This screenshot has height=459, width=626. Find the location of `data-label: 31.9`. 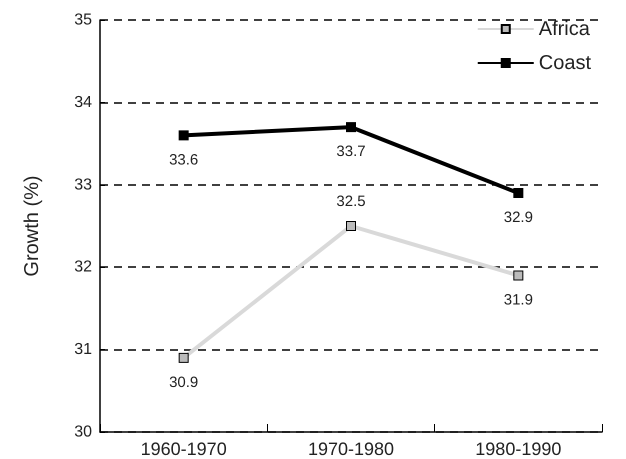

data-label: 31.9 is located at coordinates (518, 299).